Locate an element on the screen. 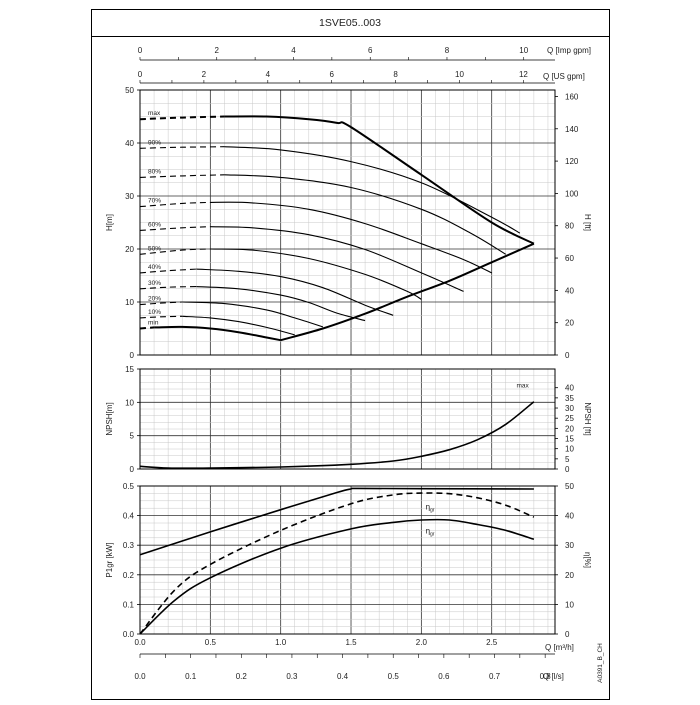 The width and height of the screenshot is (700, 705). bottom-axis-label-ls: Q [l/s] is located at coordinates (553, 676).